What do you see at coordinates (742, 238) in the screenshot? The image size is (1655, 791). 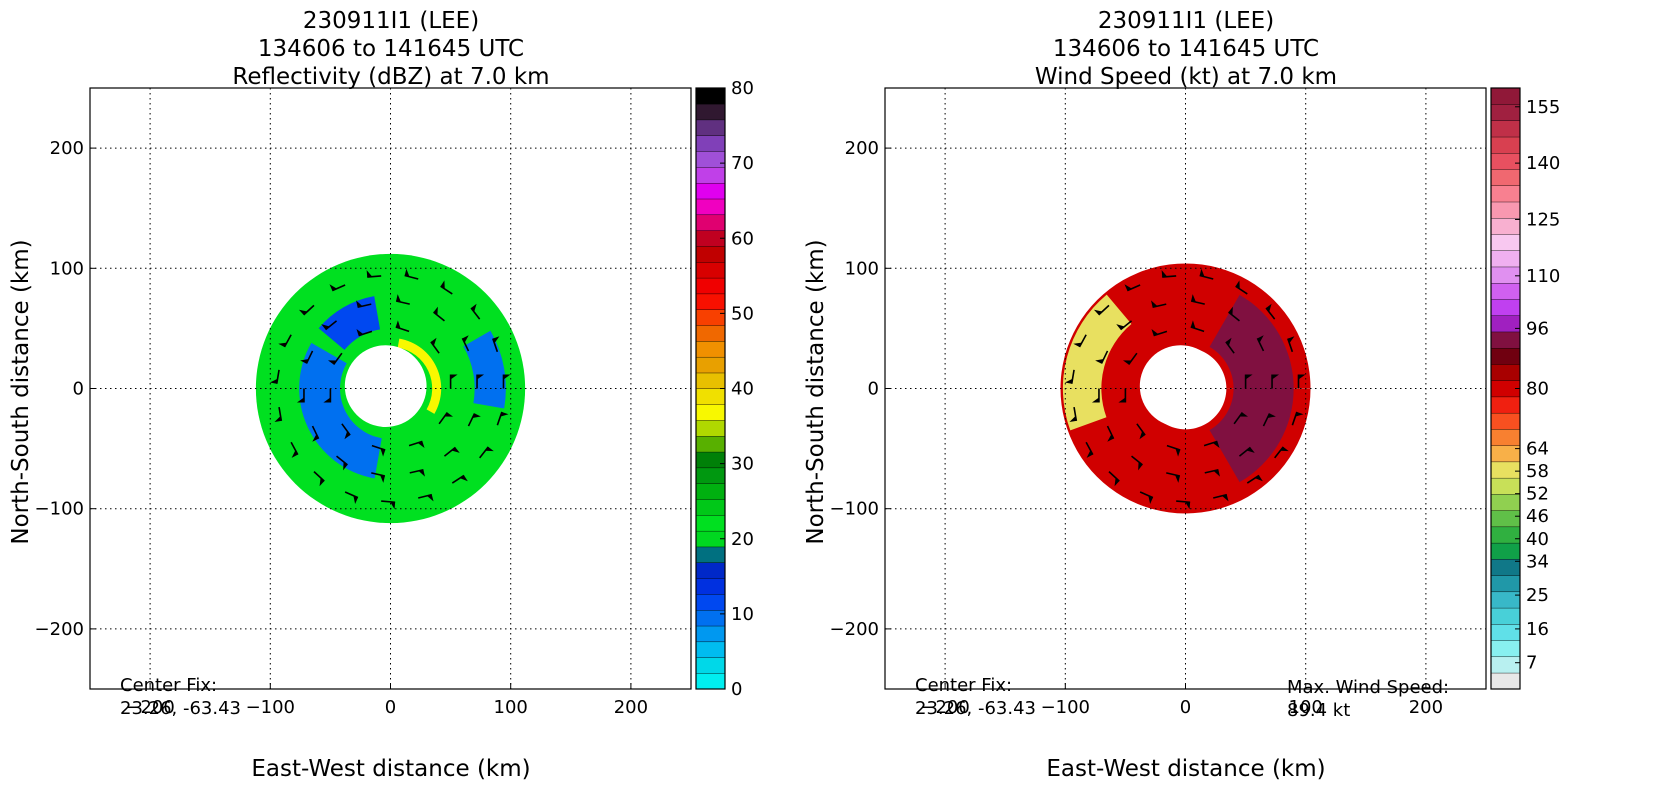 I see `colorbar-tick-label: 60` at bounding box center [742, 238].